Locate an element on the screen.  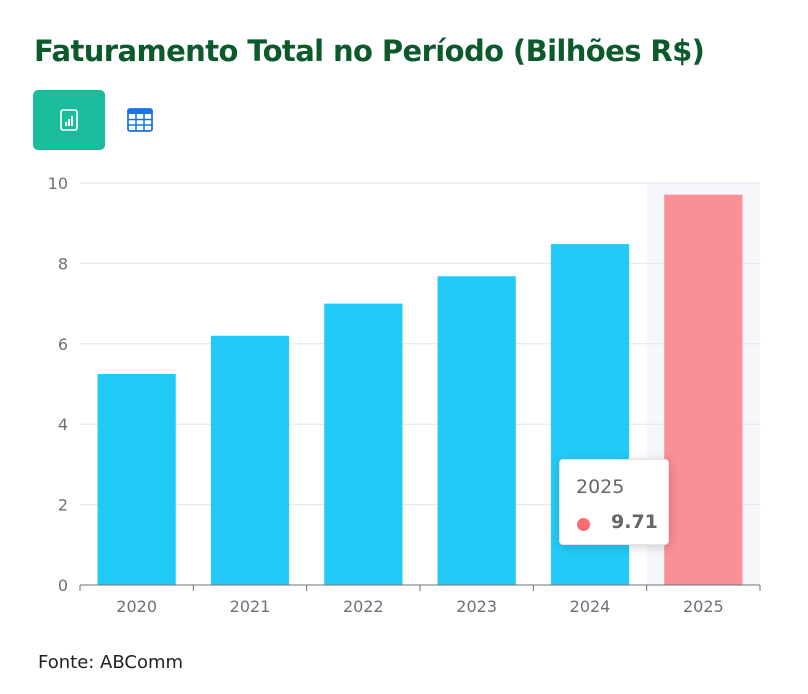
x-tick-label: 2023 is located at coordinates (476, 606).